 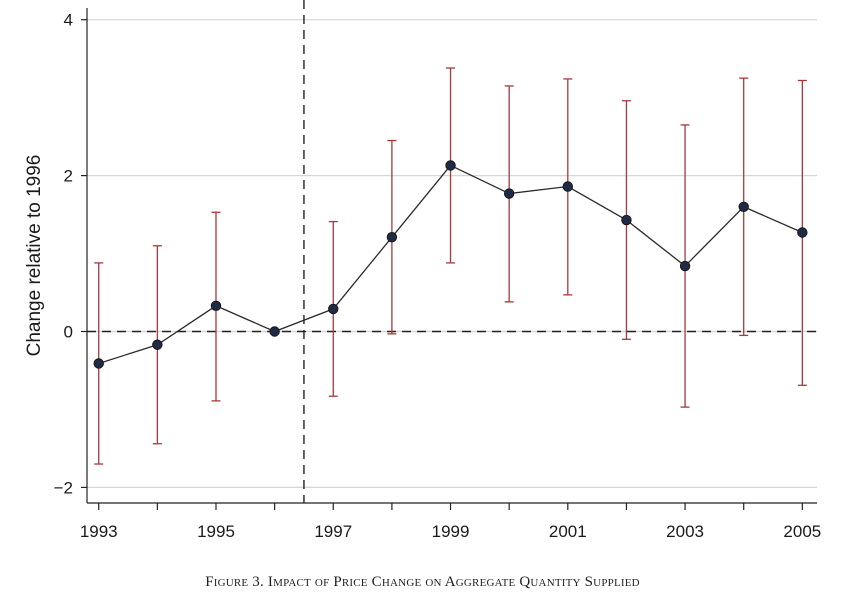 I want to click on data-point-1993, so click(x=98, y=363).